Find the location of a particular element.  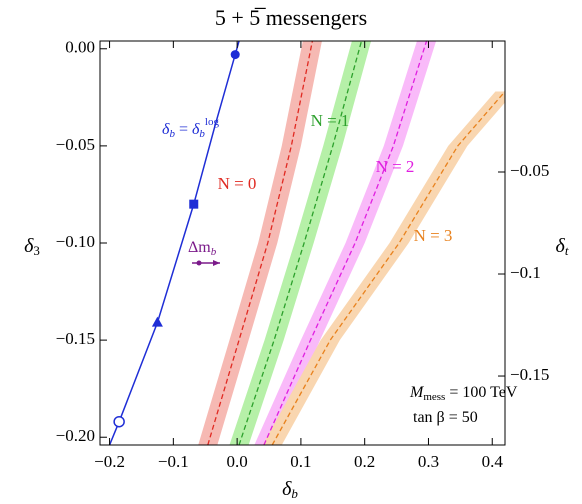

note-line: tan β = 50 is located at coordinates (445, 417).